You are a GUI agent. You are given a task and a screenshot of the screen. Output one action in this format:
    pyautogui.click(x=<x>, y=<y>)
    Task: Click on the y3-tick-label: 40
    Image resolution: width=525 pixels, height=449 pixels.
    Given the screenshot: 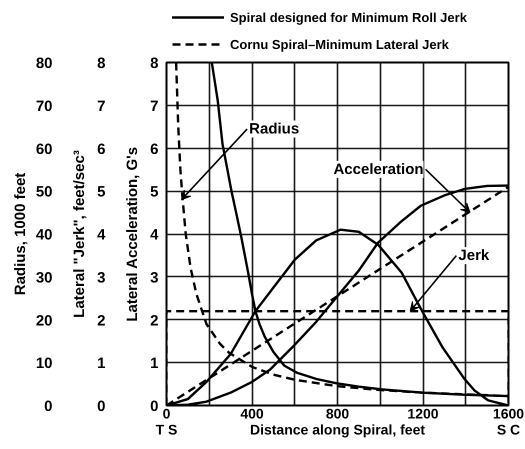 What is the action you would take?
    pyautogui.click(x=44, y=235)
    